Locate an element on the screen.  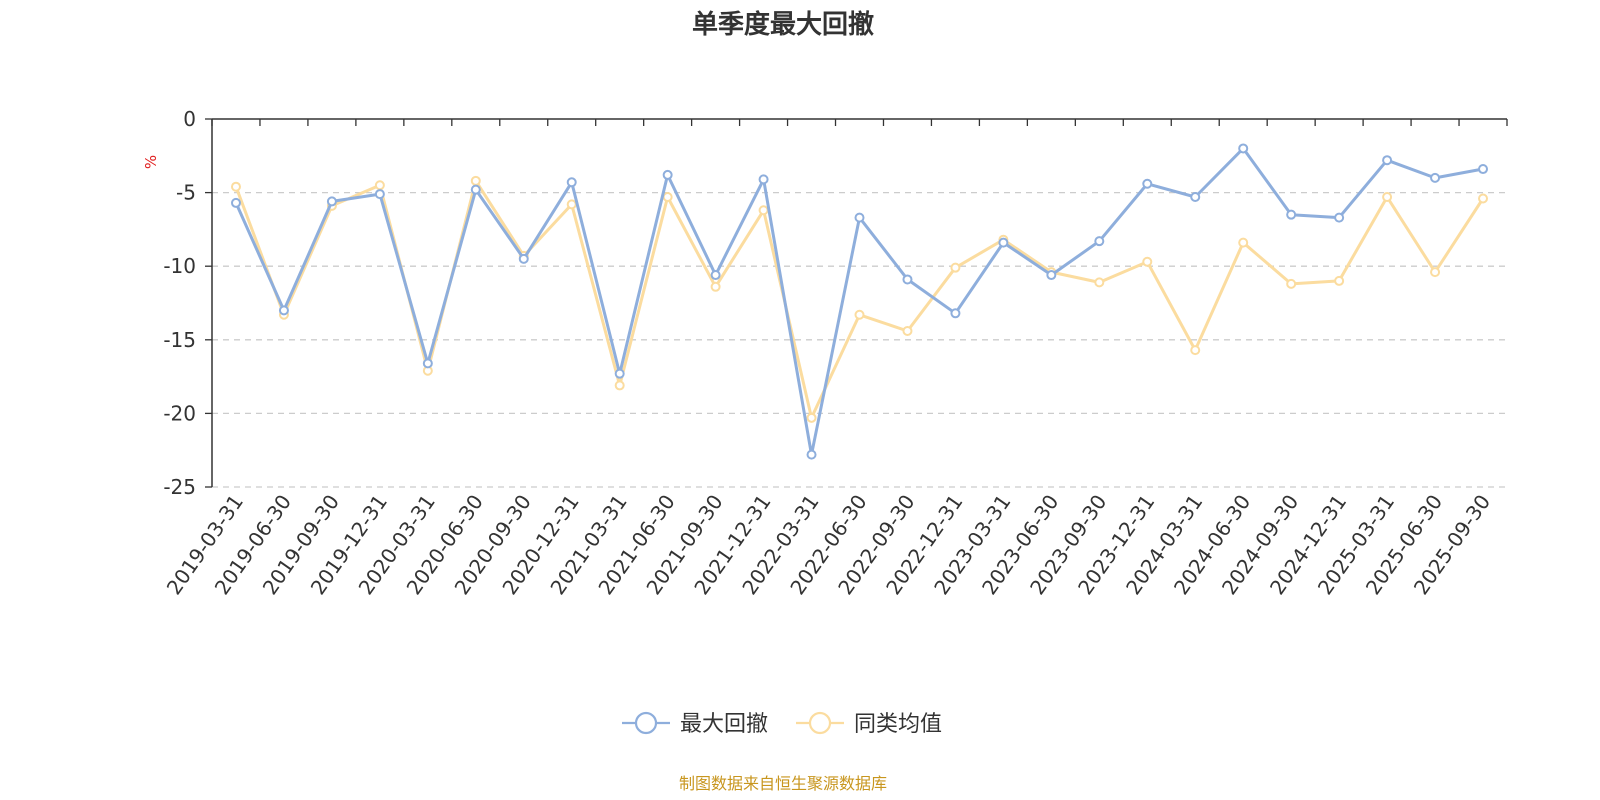
chart-title: 单季度最大回撤 is located at coordinates (783, 24).